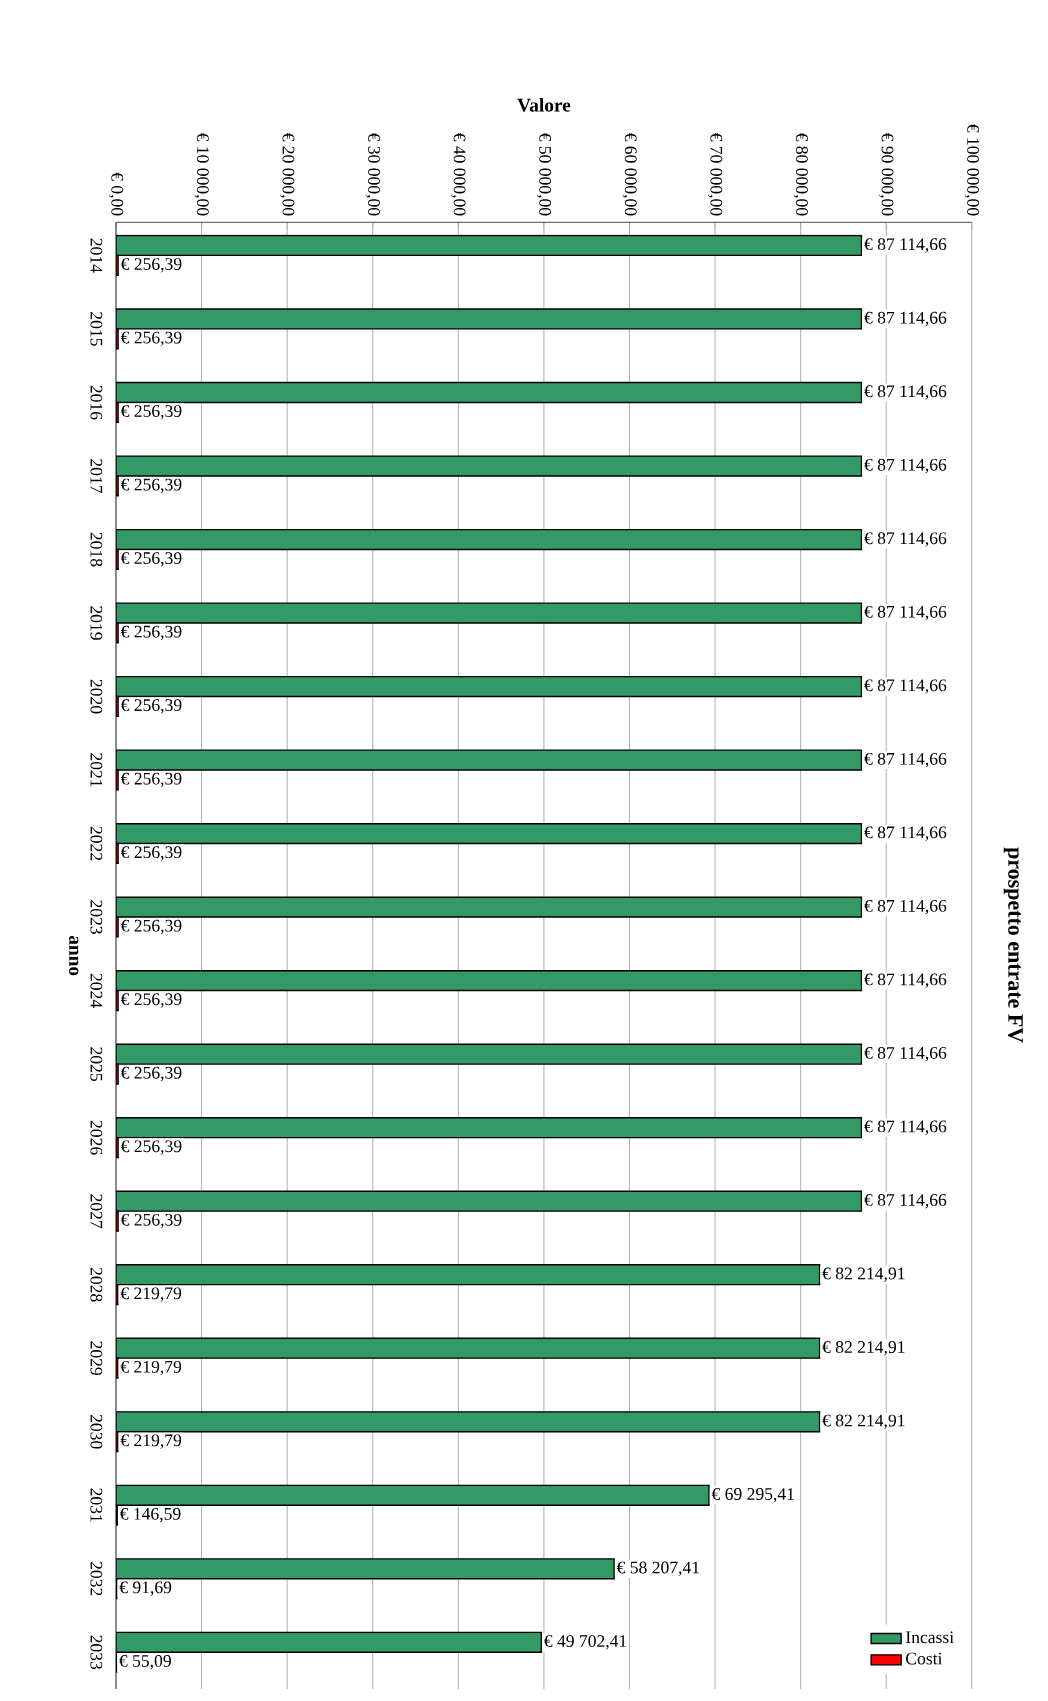 This screenshot has height=1701, width=1048. What do you see at coordinates (96, 1578) in the screenshot?
I see `y-tick-label: 2032` at bounding box center [96, 1578].